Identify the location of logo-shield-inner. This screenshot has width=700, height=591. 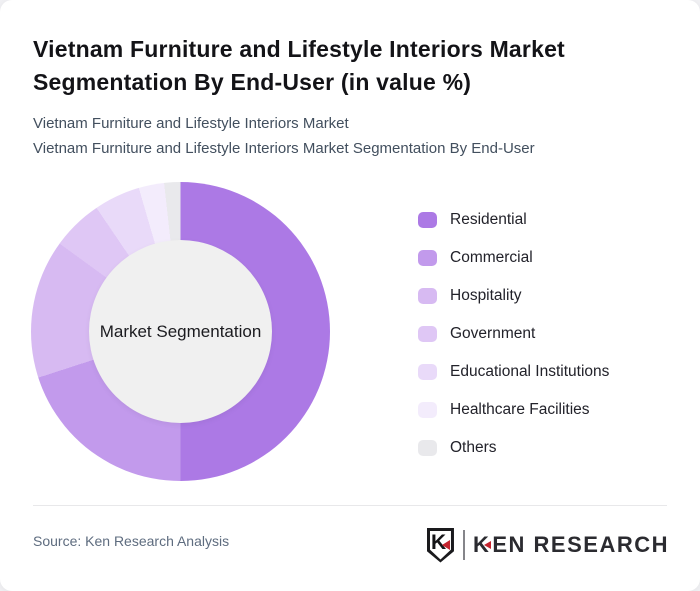
(440, 545).